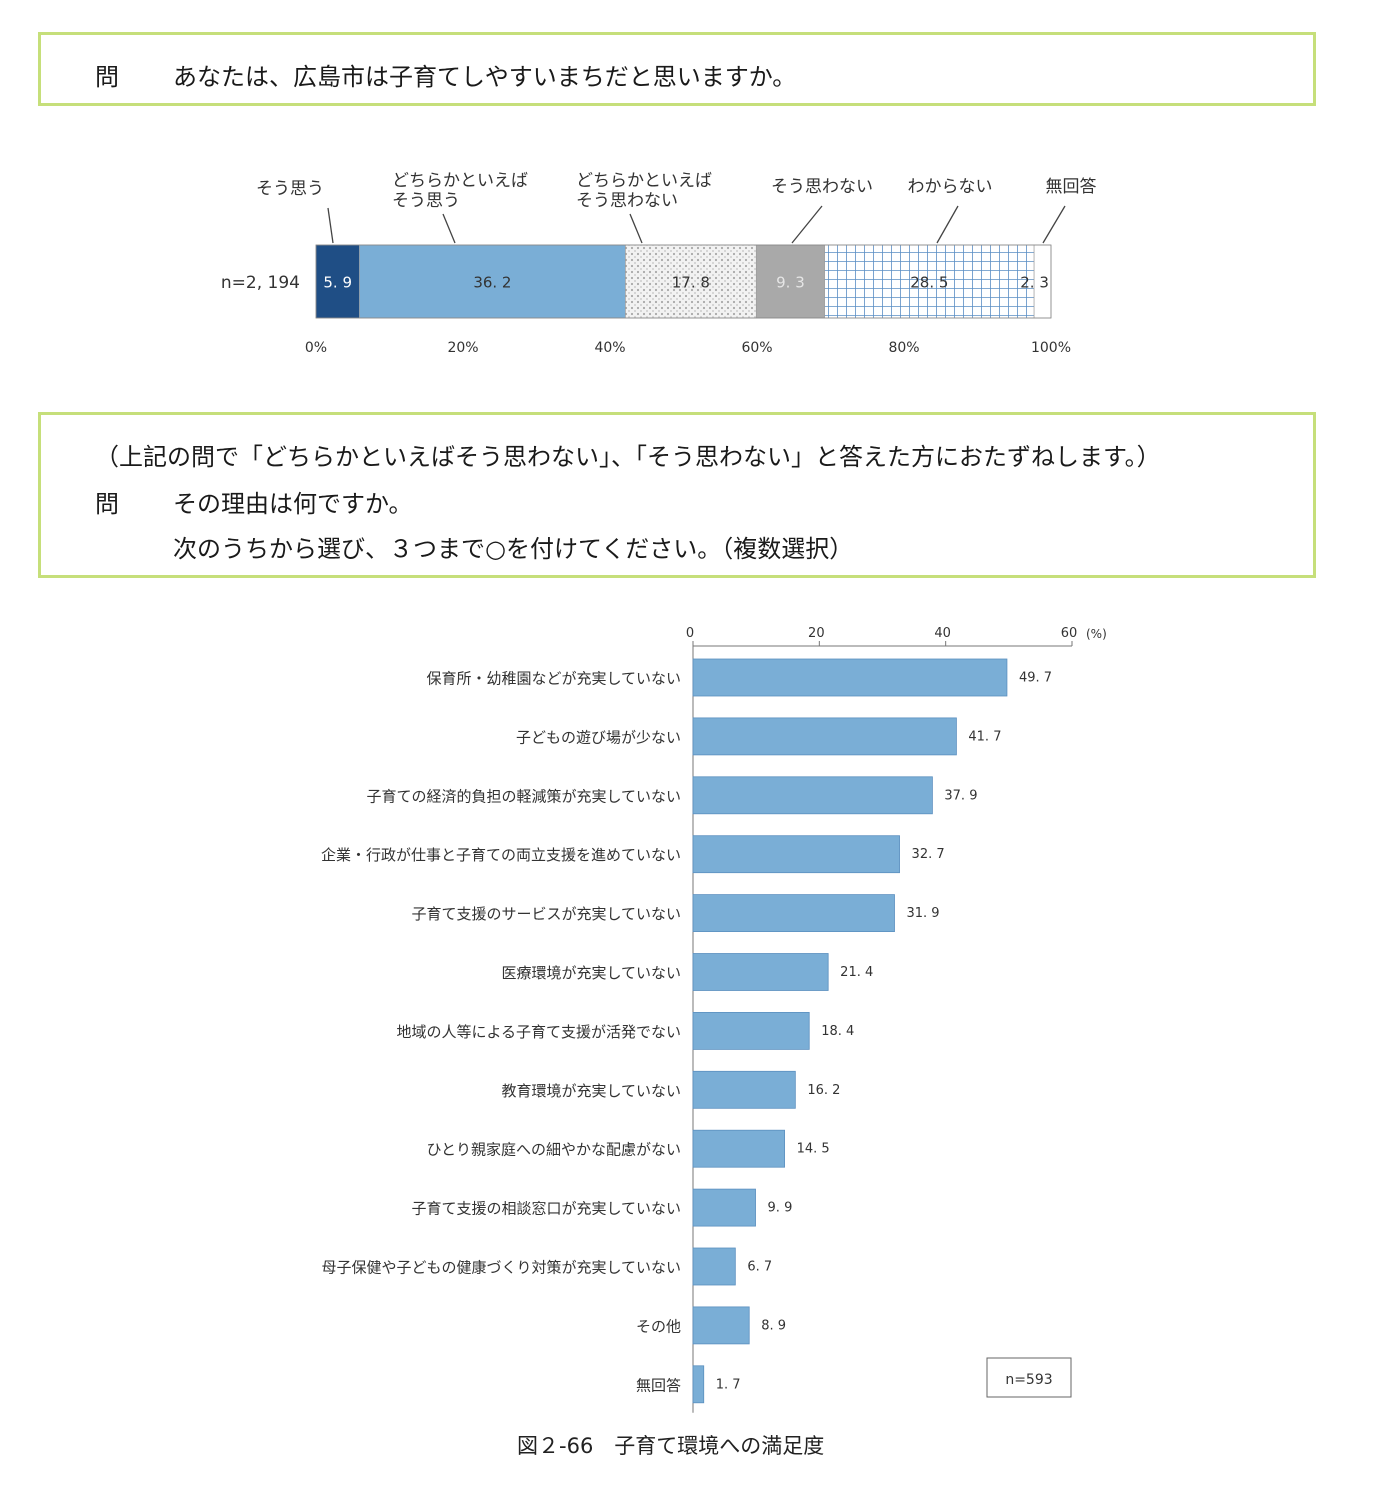  What do you see at coordinates (984, 736) in the screenshot?
I see `hbar-value-label: 41. 7` at bounding box center [984, 736].